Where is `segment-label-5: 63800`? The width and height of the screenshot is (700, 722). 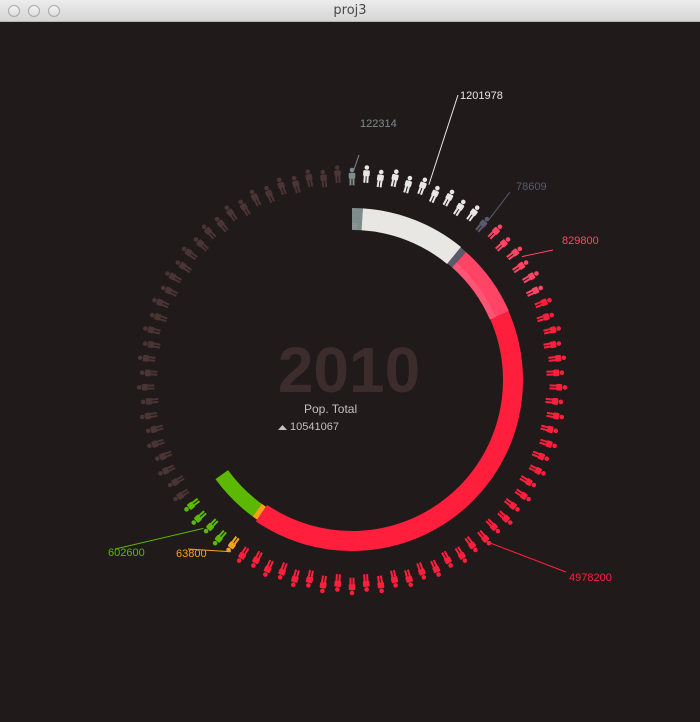
segment-label-5: 63800 is located at coordinates (191, 554).